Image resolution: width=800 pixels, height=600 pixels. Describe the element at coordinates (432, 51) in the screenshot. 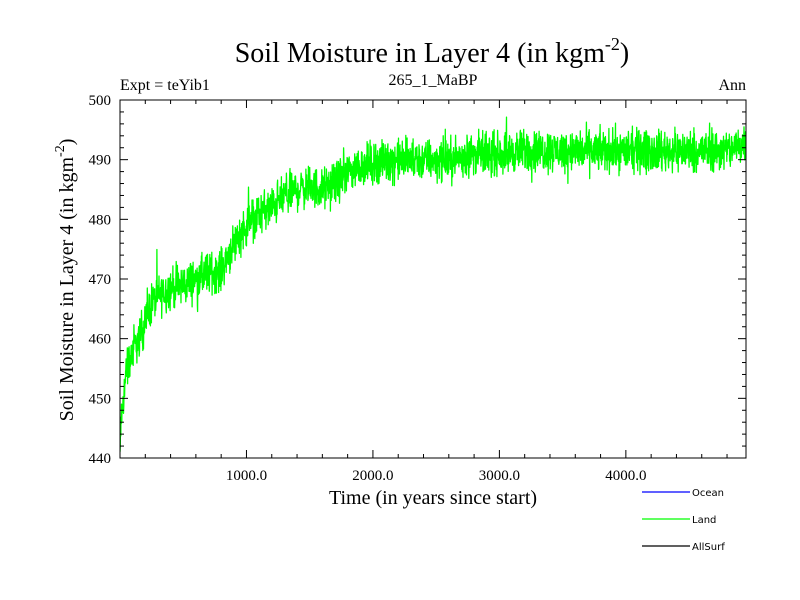

I see `chart-title: Soil Moisture in Layer 4 (in kgm-2)` at that location.